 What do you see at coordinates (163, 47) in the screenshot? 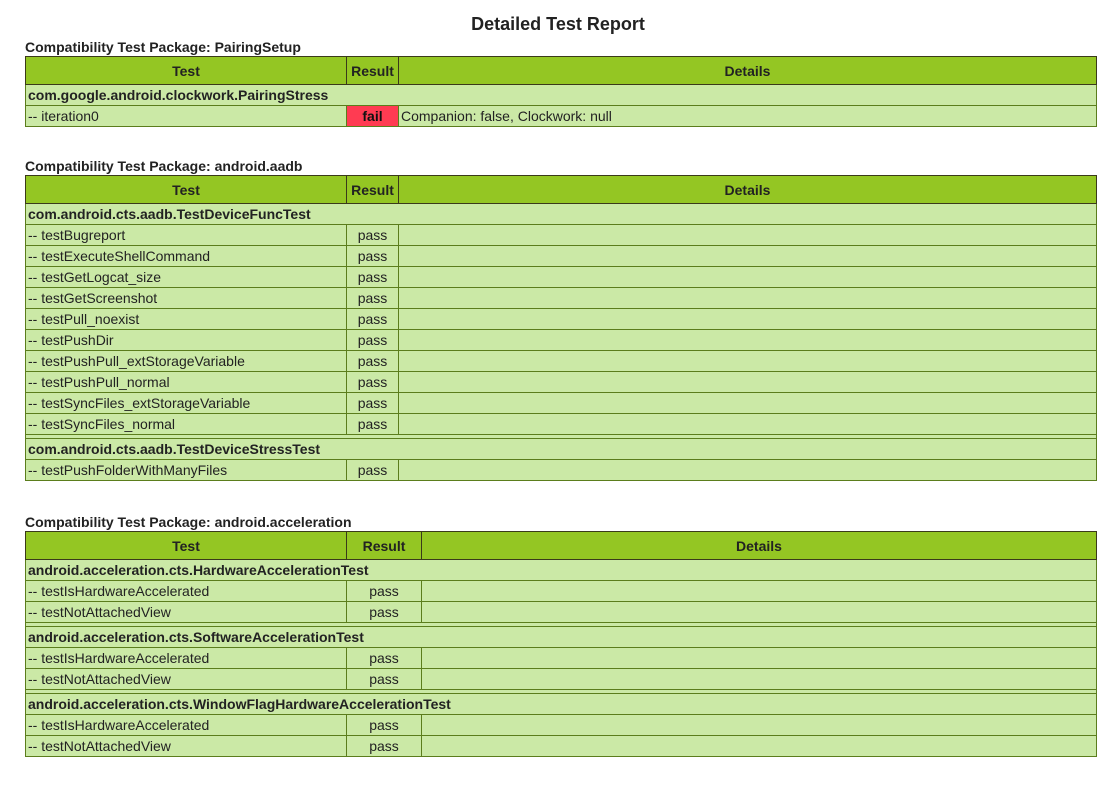
I see `package-title: Compatibility Test Package: PairingSetup` at bounding box center [163, 47].